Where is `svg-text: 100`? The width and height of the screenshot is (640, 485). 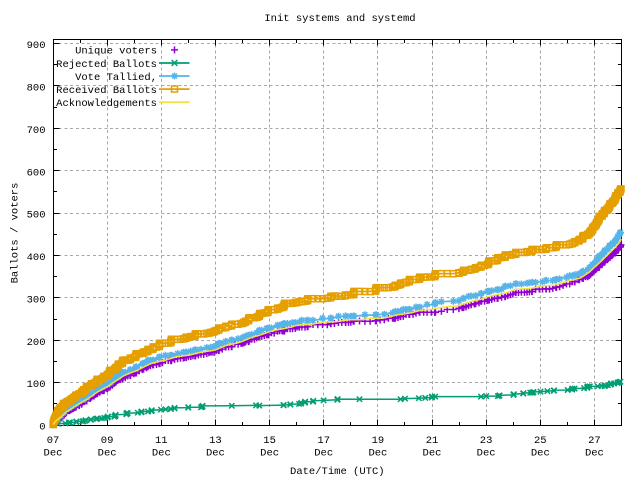 svg-text: 100 is located at coordinates (36, 385).